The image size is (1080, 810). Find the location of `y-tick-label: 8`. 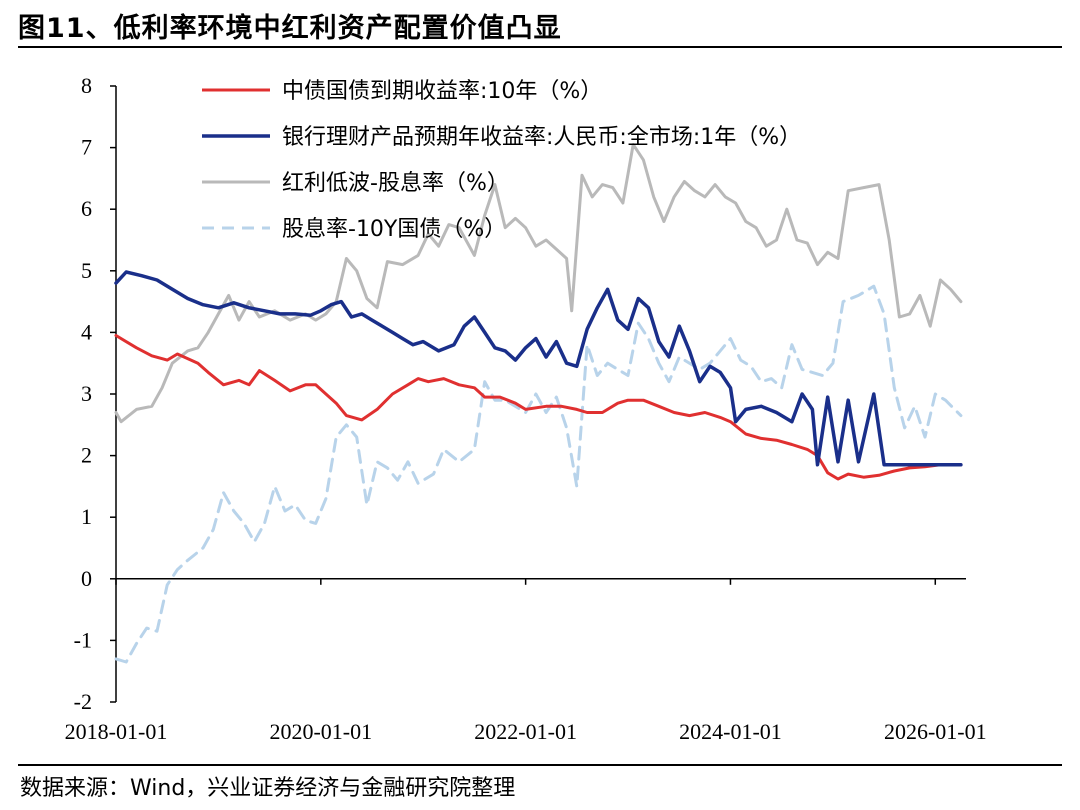

y-tick-label: 8 is located at coordinates (86, 85).